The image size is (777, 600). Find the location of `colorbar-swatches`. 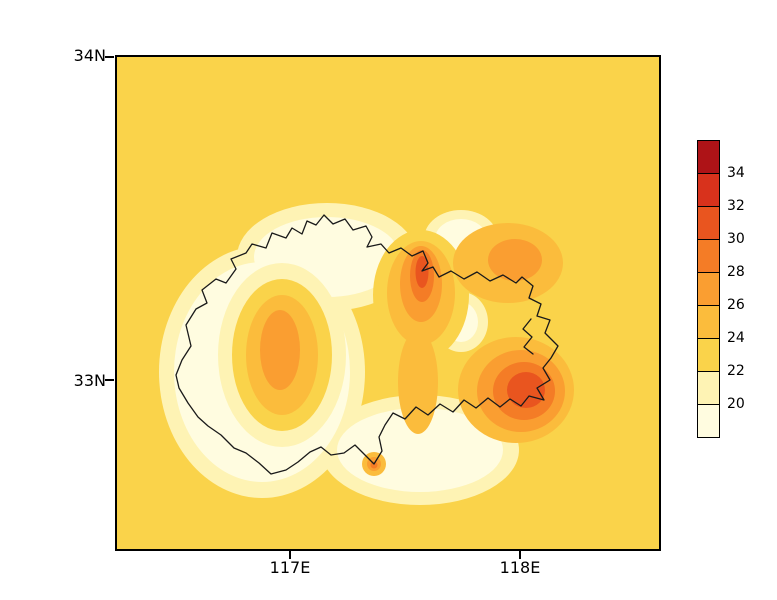

colorbar-swatches is located at coordinates (708, 289).